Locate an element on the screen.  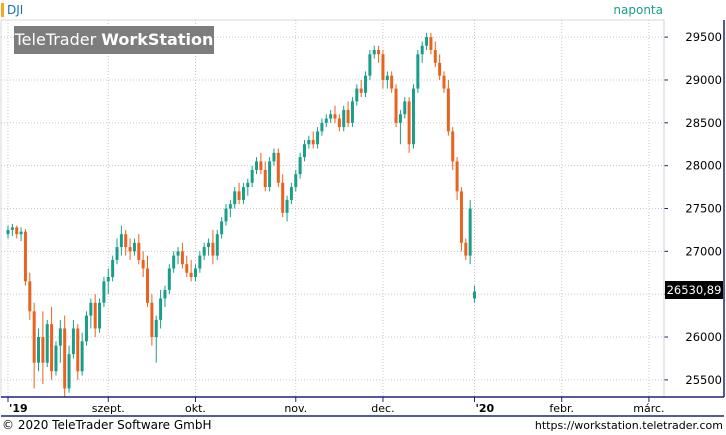
y-tick-label: 27500 is located at coordinates (703, 209).